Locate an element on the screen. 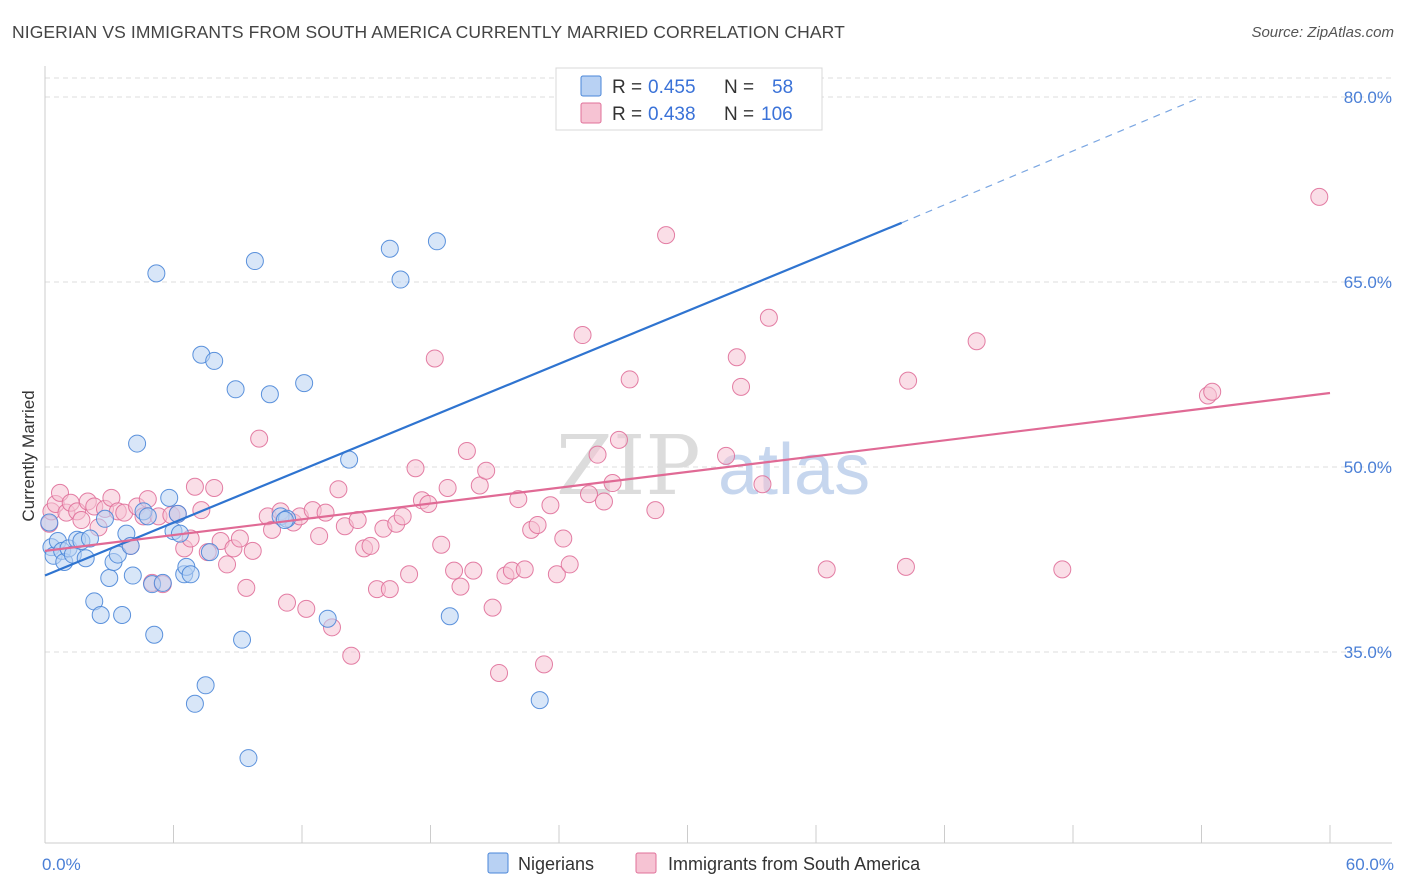 The height and width of the screenshot is (892, 1406). legend-n-value-1: 58 is located at coordinates (782, 87).